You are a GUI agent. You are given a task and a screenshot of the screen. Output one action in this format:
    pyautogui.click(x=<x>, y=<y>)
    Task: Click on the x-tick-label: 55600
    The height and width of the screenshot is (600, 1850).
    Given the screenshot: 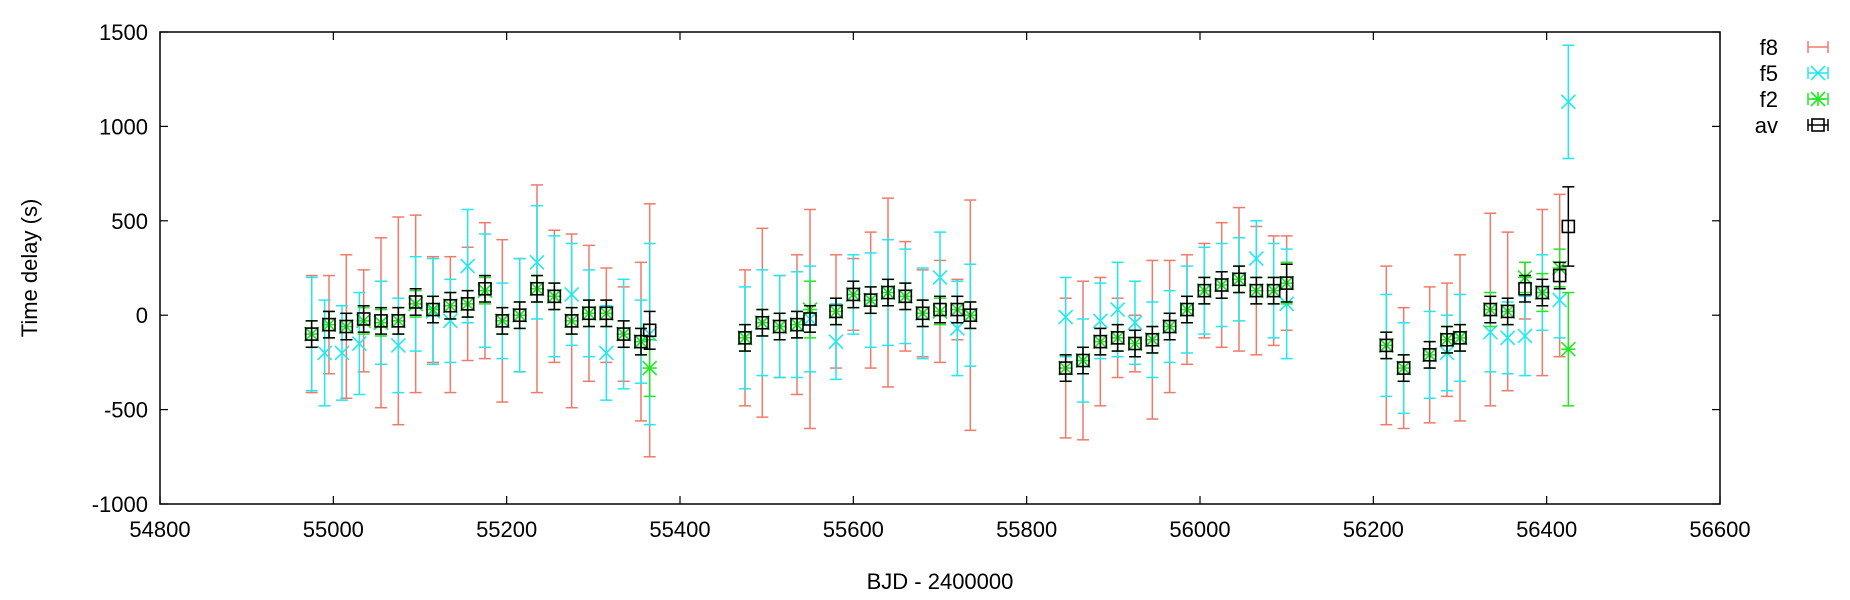 What is the action you would take?
    pyautogui.click(x=853, y=529)
    